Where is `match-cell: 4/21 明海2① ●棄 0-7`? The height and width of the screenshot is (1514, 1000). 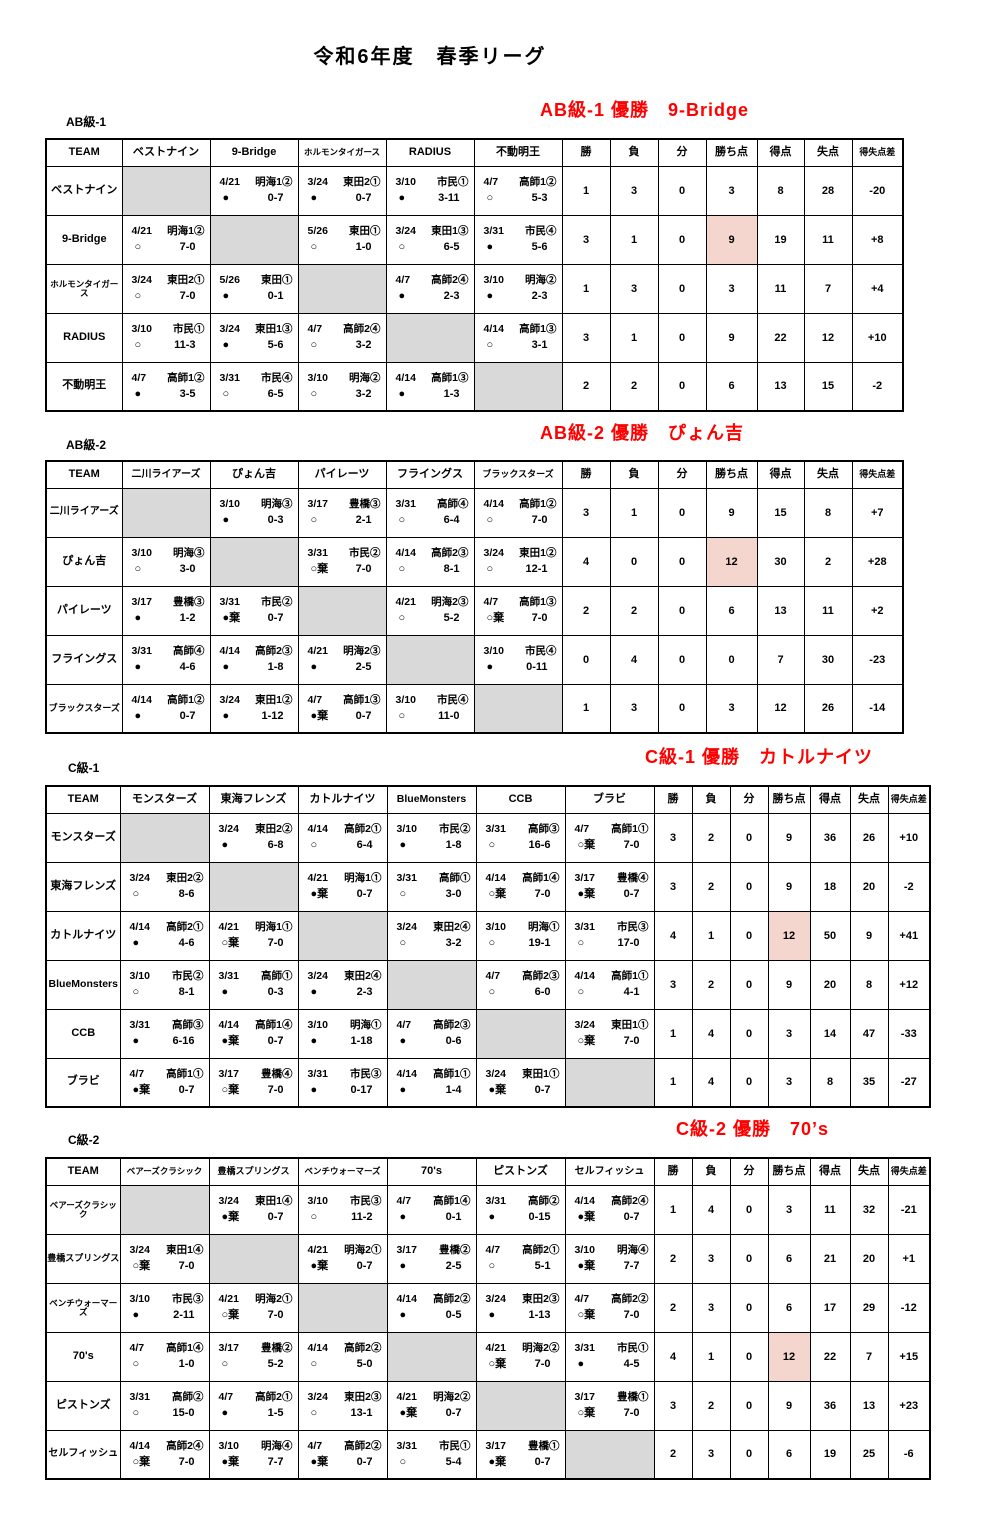
match-cell: 4/21 明海2① ●棄 0-7 is located at coordinates (342, 1258).